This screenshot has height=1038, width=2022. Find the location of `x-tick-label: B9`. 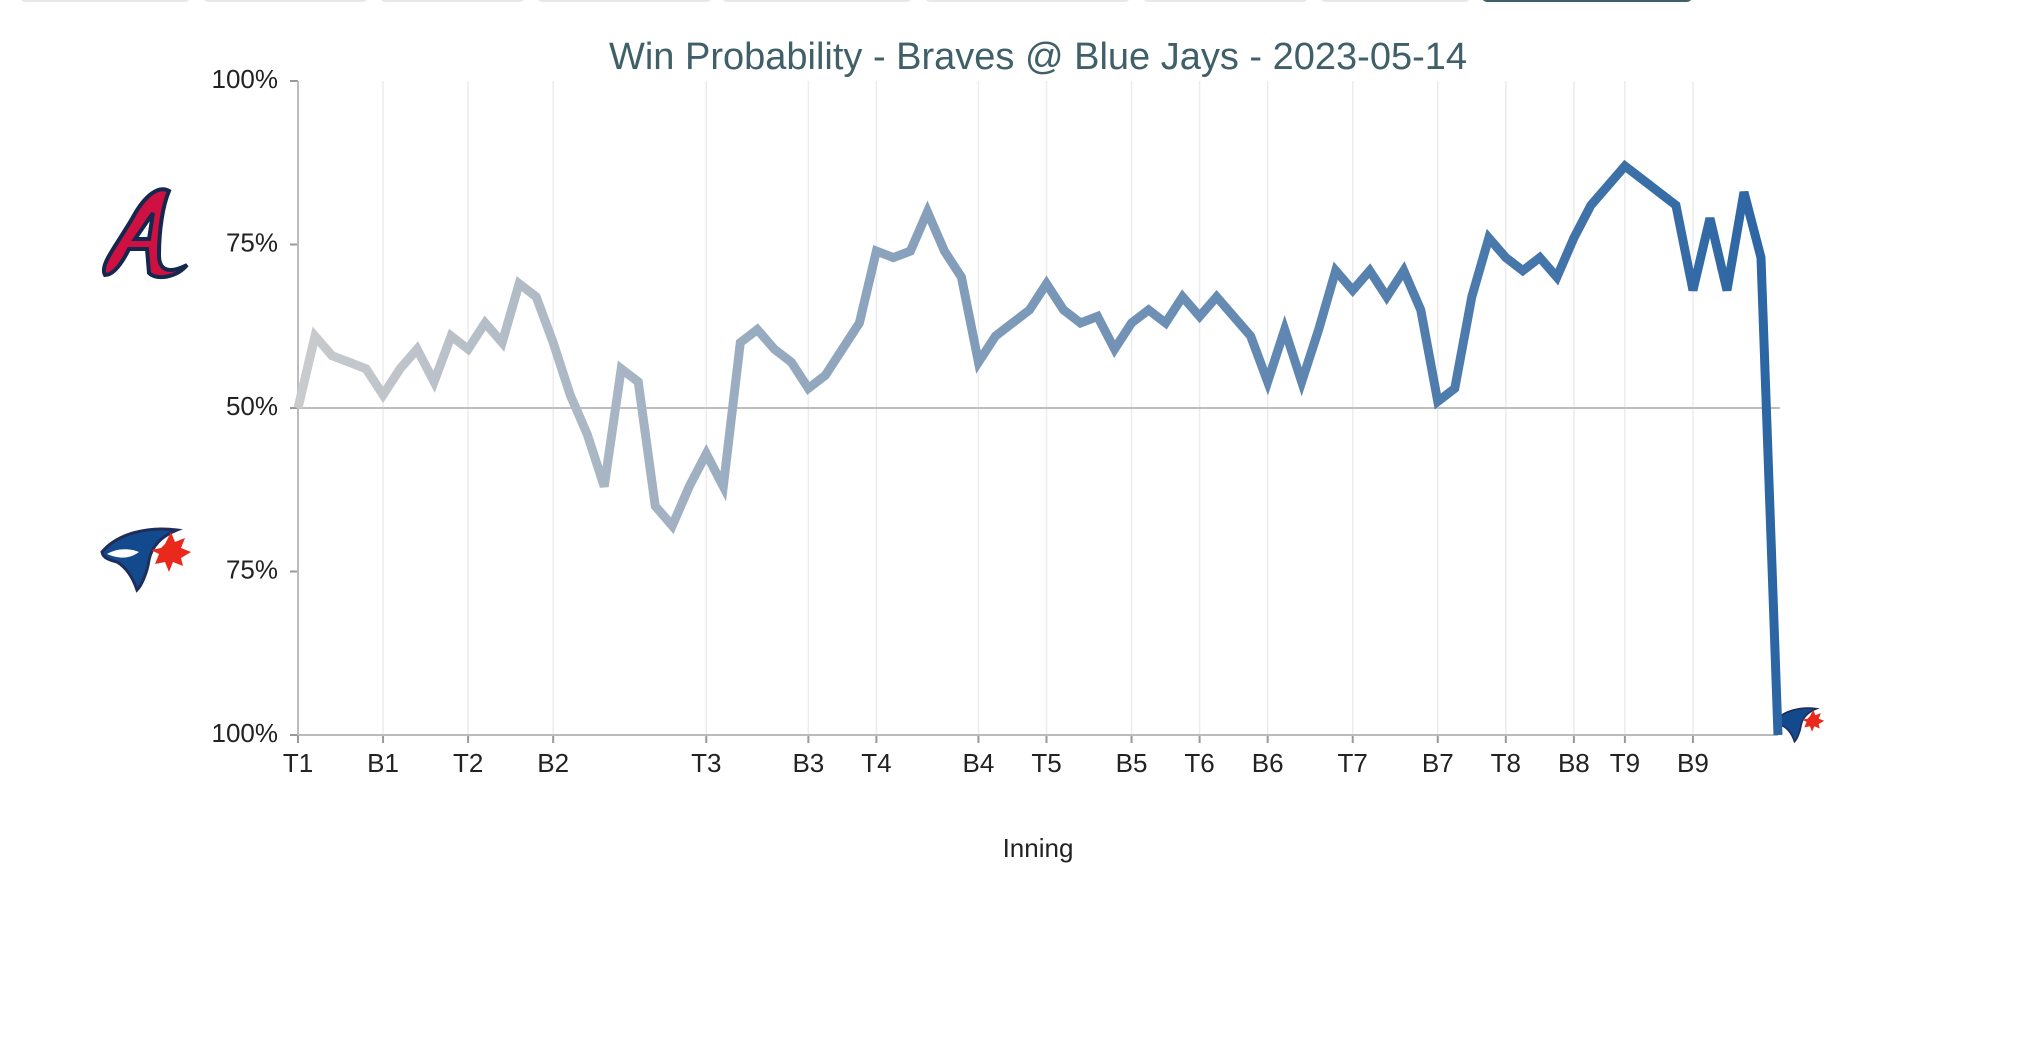

x-tick-label: B9 is located at coordinates (1693, 763).